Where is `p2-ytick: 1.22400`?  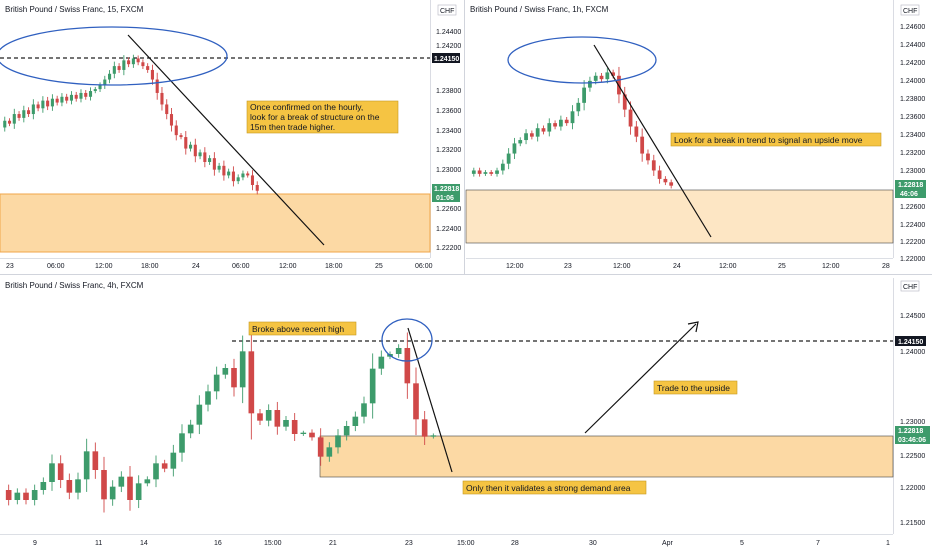
p2-ytick: 1.22400 is located at coordinates (912, 225).